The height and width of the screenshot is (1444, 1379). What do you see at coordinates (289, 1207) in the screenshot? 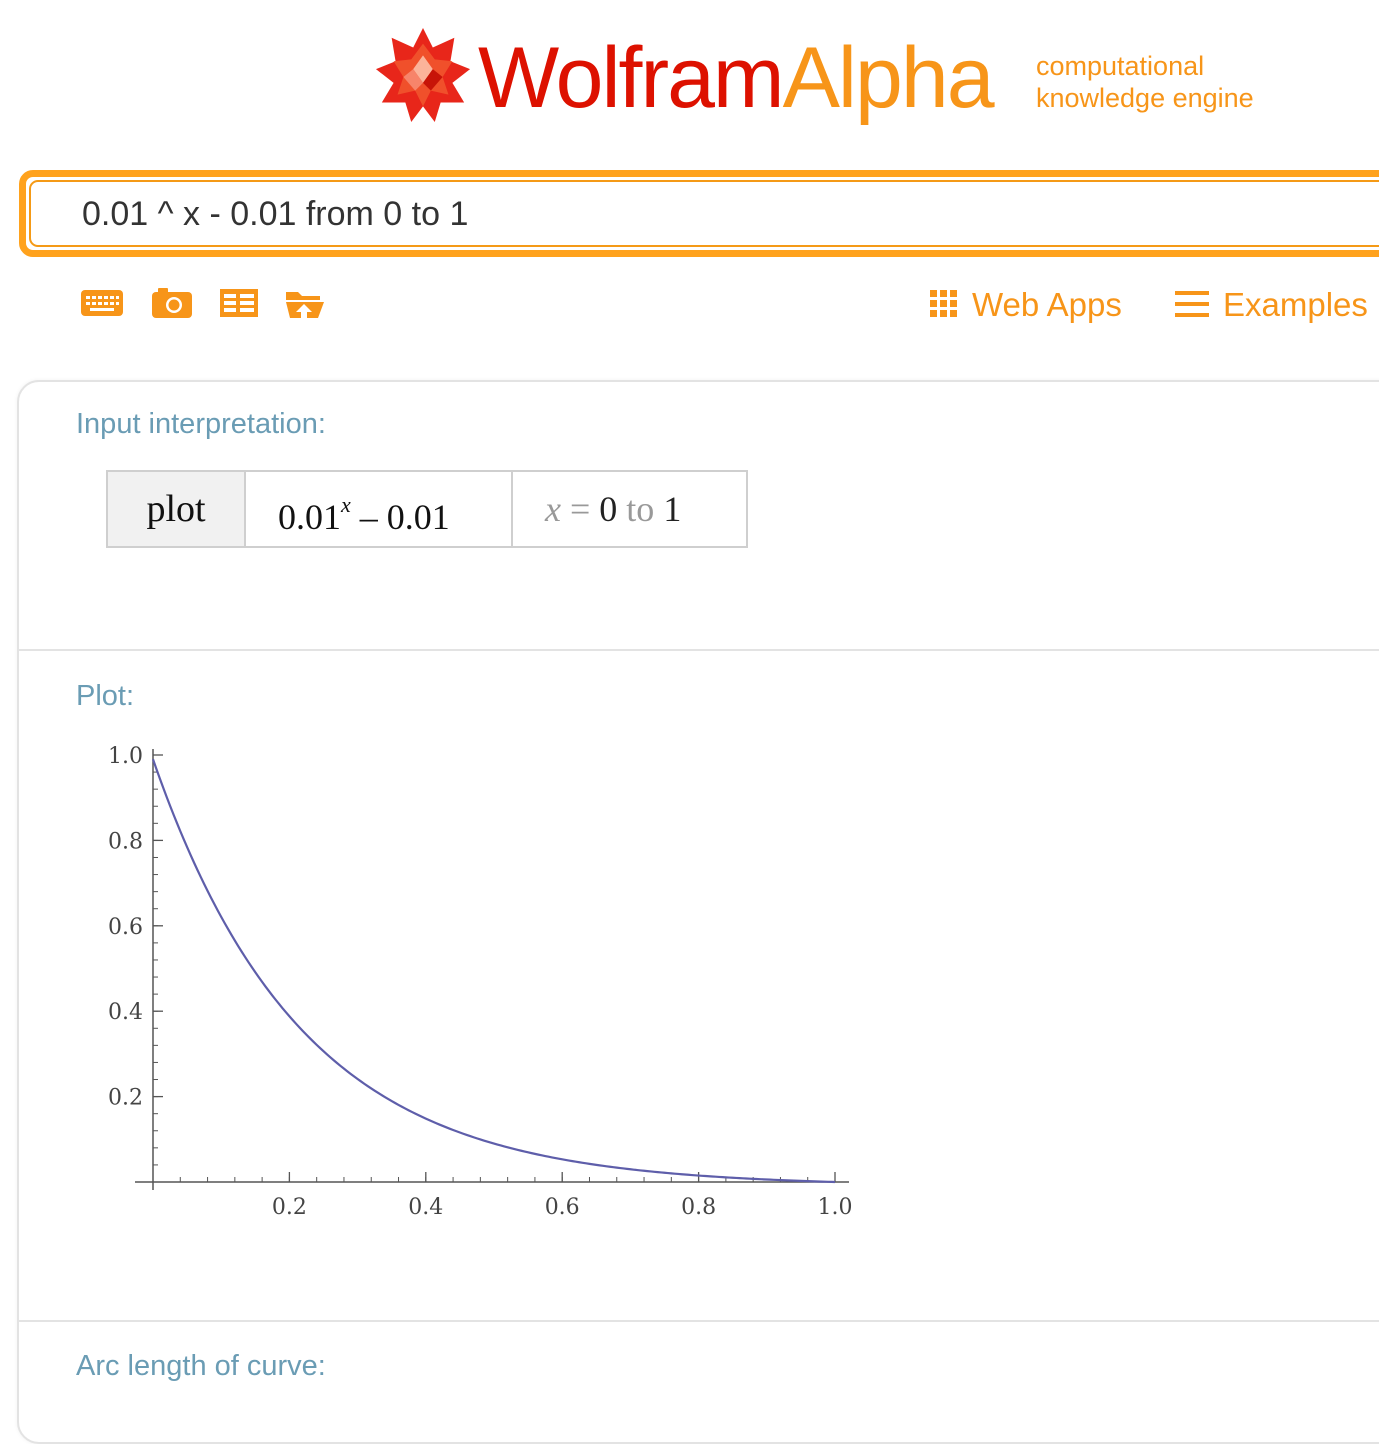
I see `x-tick-label: 0.2` at bounding box center [289, 1207].